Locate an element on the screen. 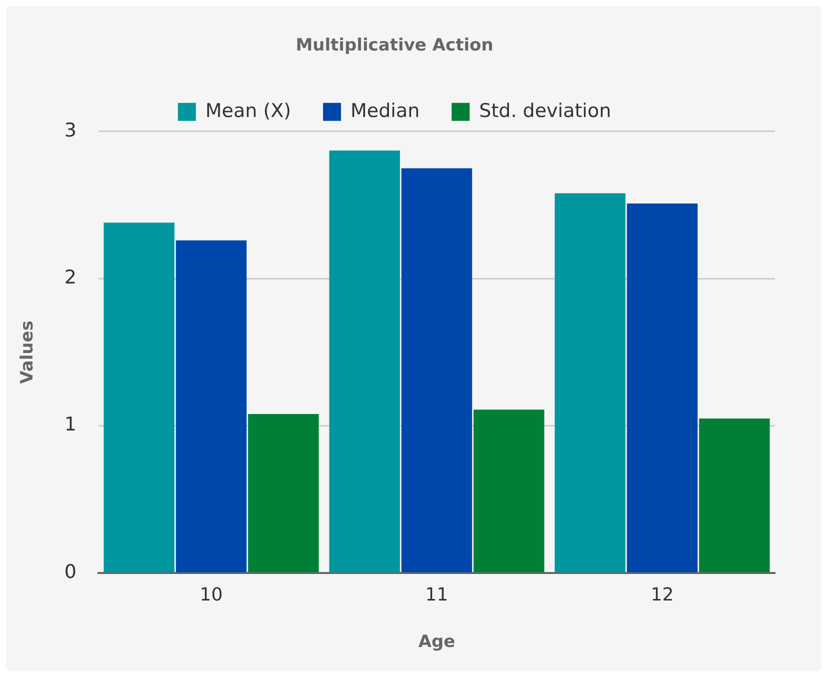 Image resolution: width=827 pixels, height=677 pixels. y-tick-label: 1 is located at coordinates (70, 425).